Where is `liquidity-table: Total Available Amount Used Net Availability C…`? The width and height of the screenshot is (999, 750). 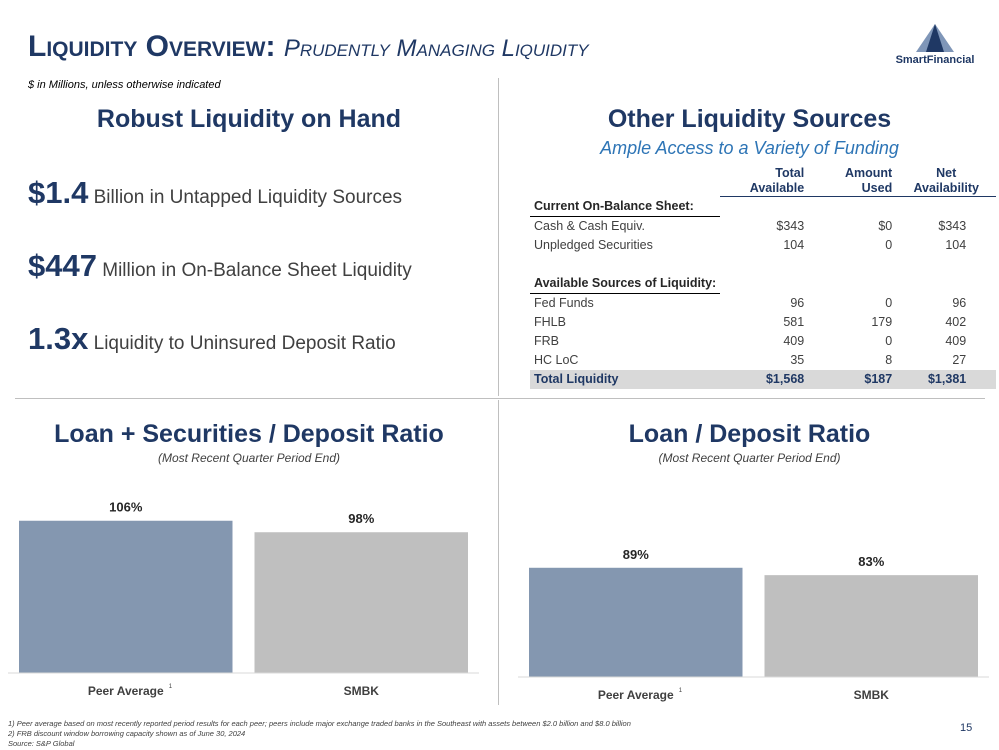
liquidity-table: Total Available Amount Used Net Availability C… is located at coordinates (763, 277).